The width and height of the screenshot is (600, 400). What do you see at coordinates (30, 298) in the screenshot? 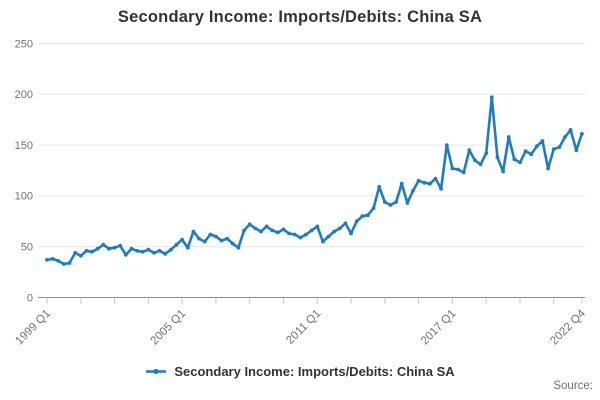
I see `y-tick-label: 0` at bounding box center [30, 298].